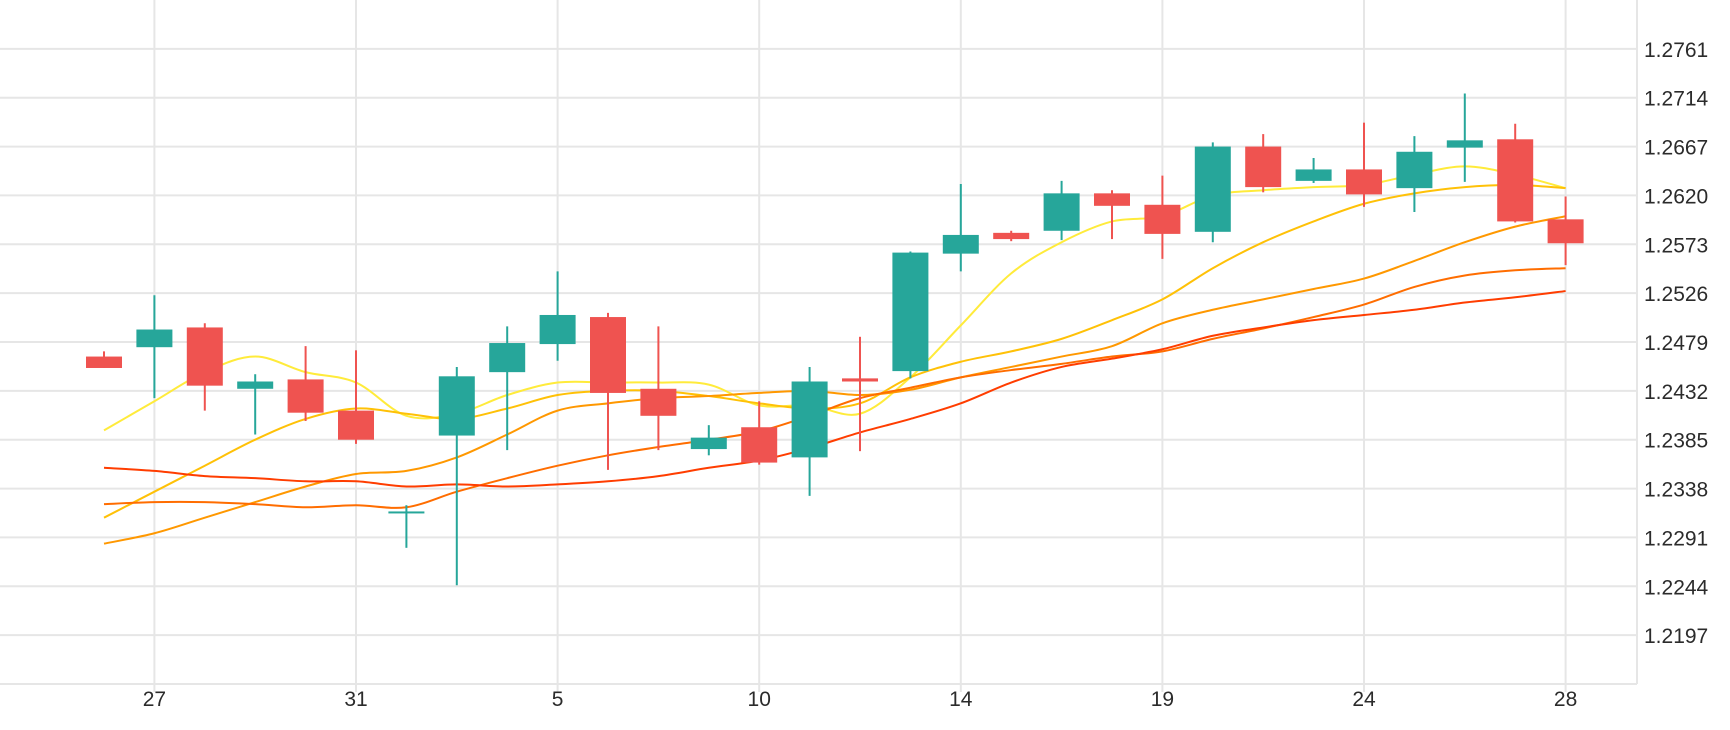  I want to click on price-tick-label: 1.2338, so click(1676, 490).